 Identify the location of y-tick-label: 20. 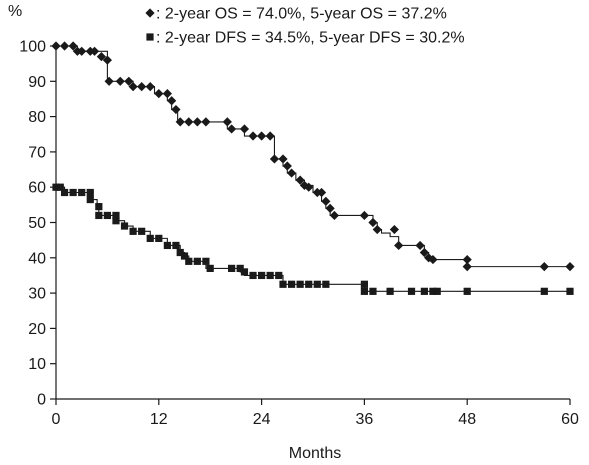
(37, 329).